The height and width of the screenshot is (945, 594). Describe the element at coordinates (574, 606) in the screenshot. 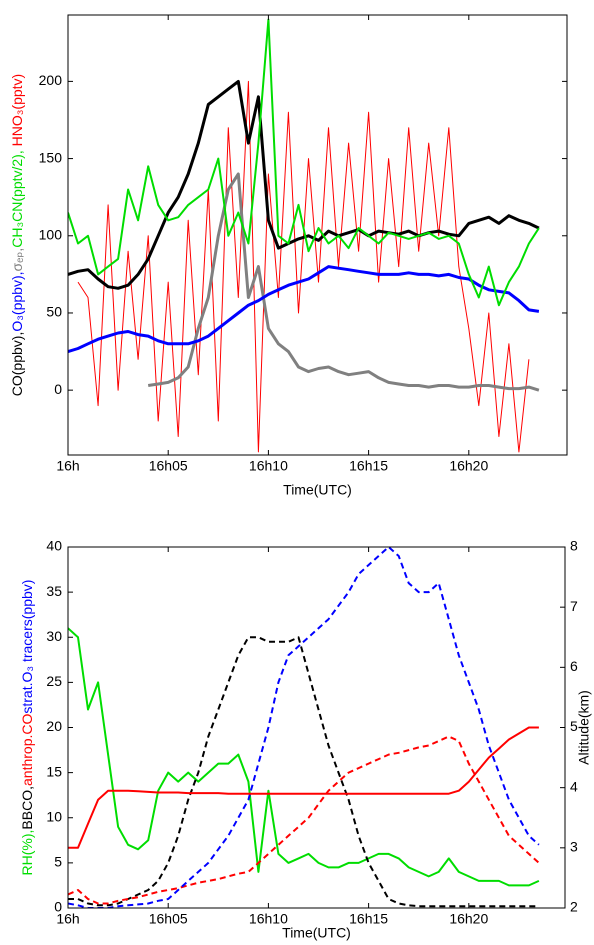

I see `y2-tick-label: 7` at that location.